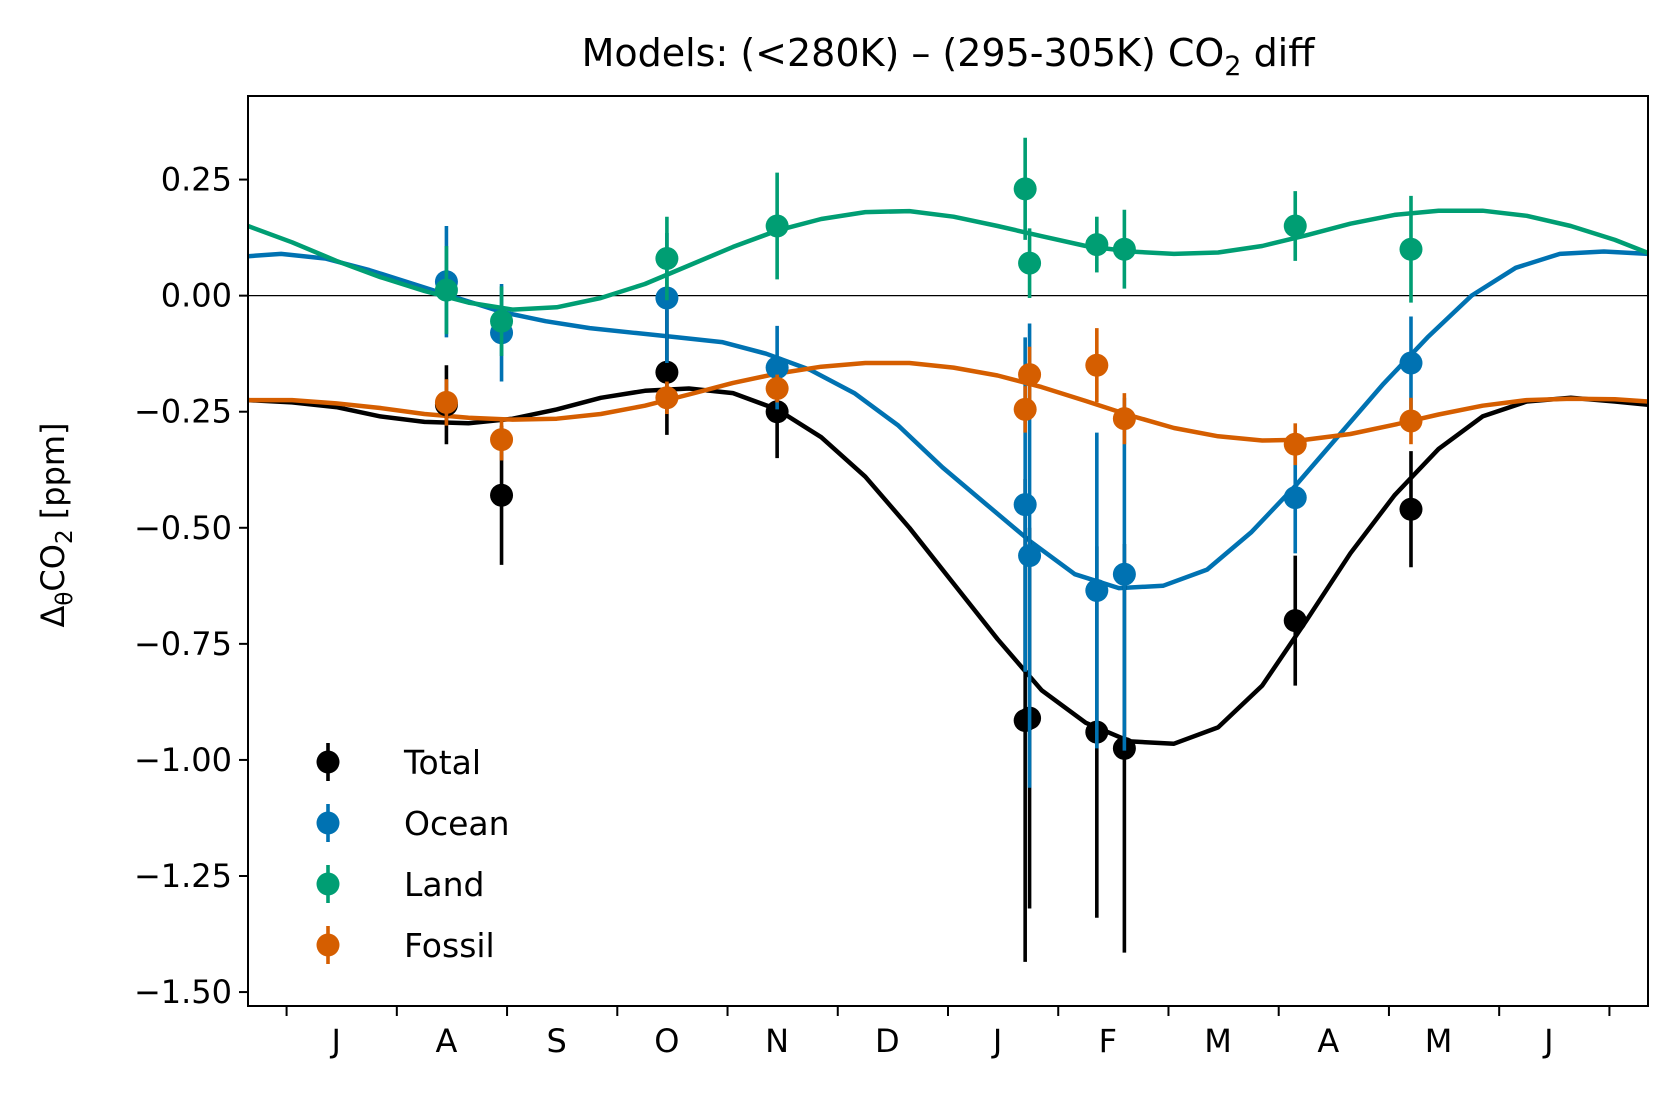 The width and height of the screenshot is (1672, 1100). What do you see at coordinates (183, 528) in the screenshot?
I see `y-tick-label-3: −0.50` at bounding box center [183, 528].